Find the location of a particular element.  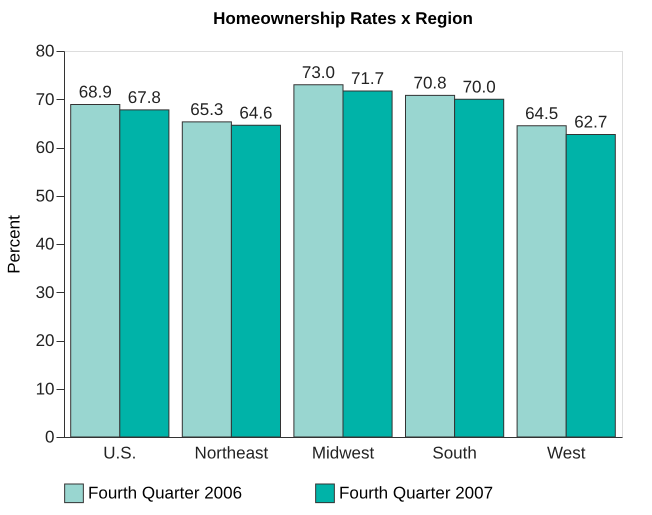

y-tick-label: 70 is located at coordinates (45, 99).